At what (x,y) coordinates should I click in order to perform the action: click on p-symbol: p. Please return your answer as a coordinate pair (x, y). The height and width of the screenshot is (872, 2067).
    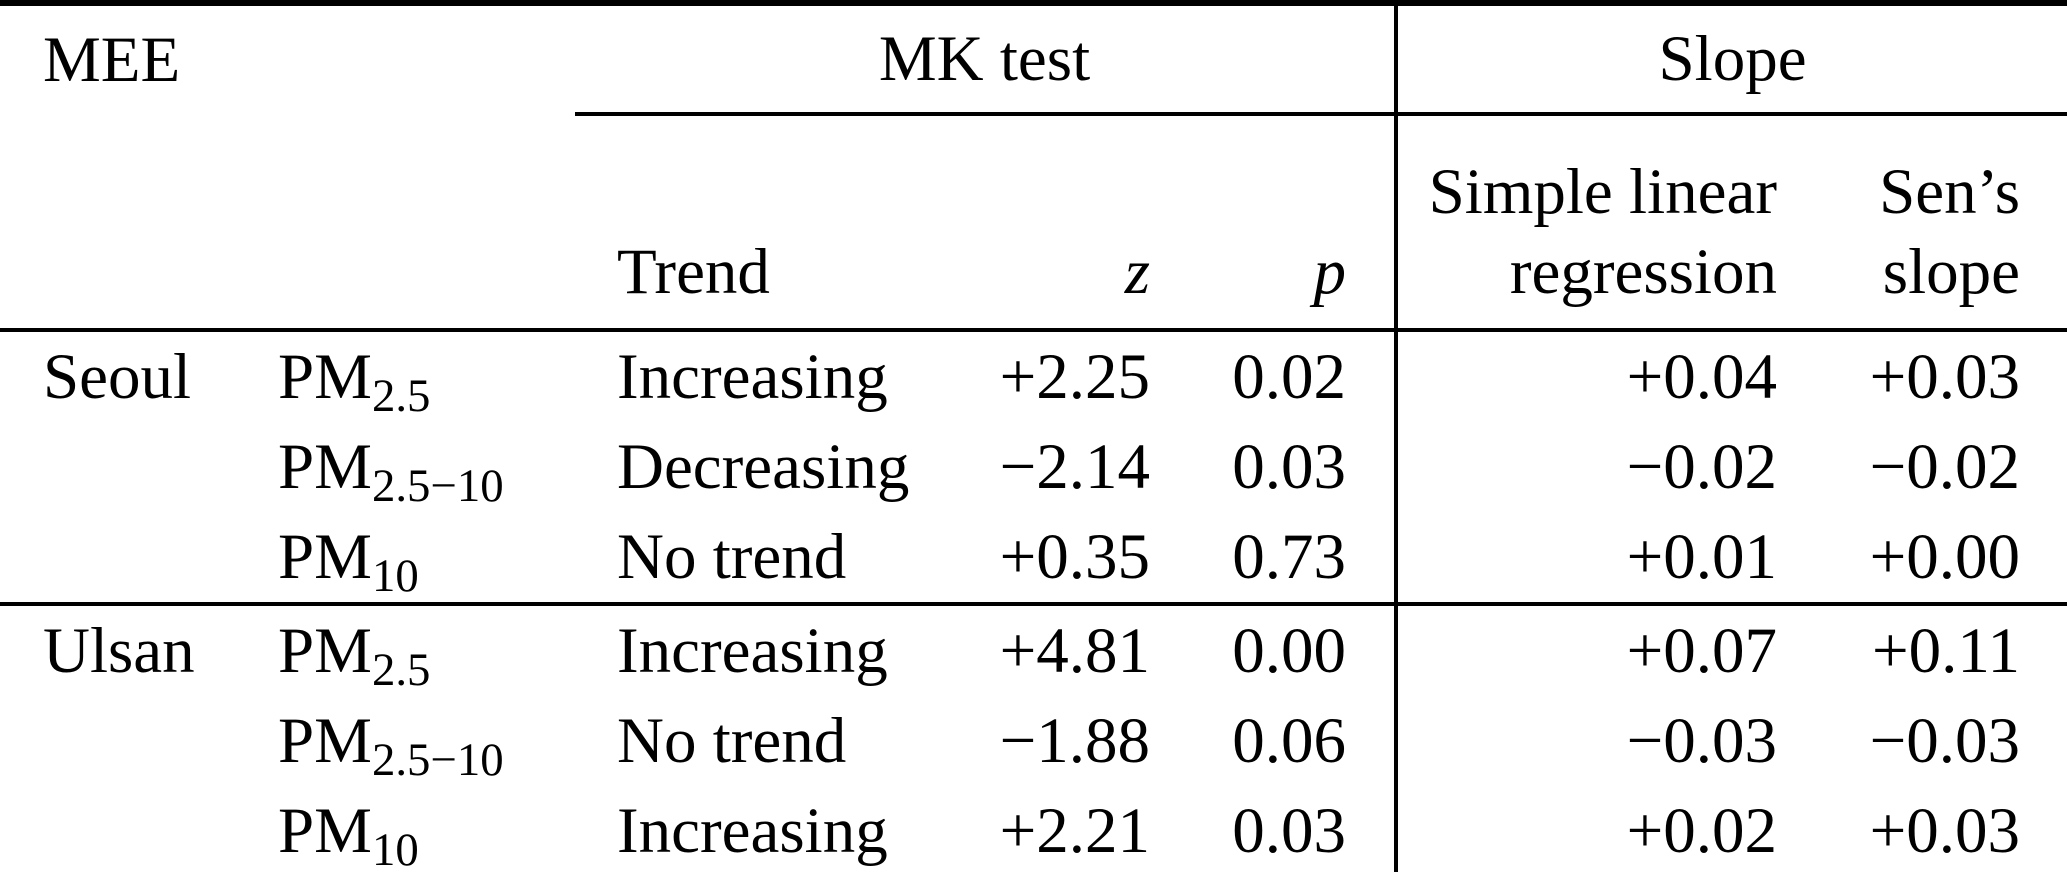
    Looking at the image, I should click on (1330, 272).